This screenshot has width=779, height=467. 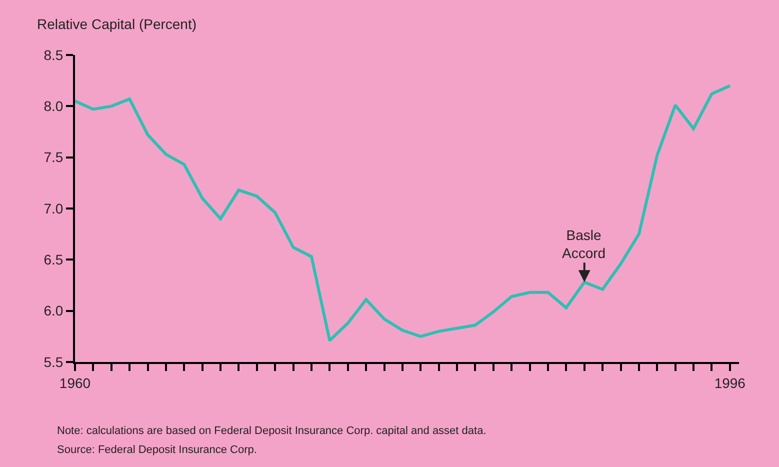 What do you see at coordinates (54, 208) in the screenshot?
I see `y-tick-label: 7.0` at bounding box center [54, 208].